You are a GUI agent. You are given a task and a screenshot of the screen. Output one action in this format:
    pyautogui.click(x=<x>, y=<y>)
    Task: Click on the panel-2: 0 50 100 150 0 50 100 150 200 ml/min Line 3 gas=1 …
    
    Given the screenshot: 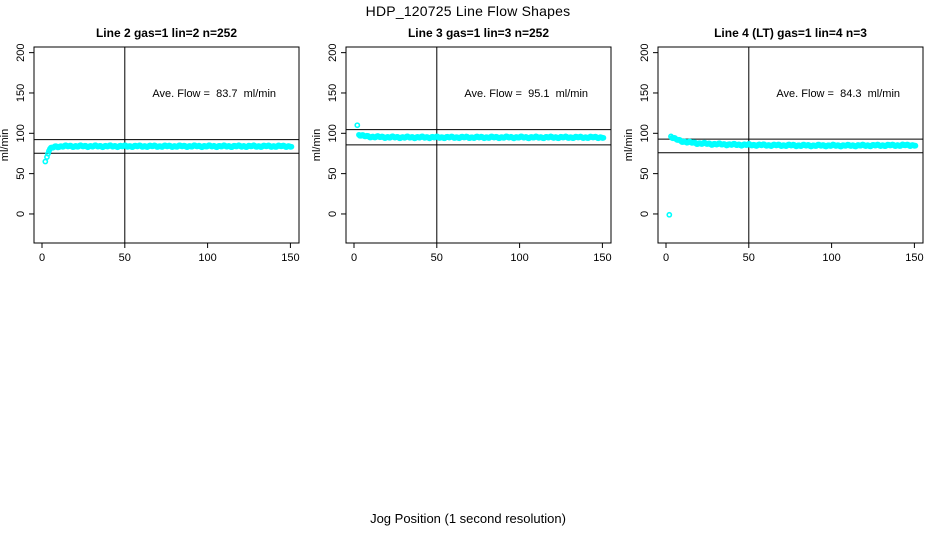 What is the action you would take?
    pyautogui.click(x=461, y=145)
    